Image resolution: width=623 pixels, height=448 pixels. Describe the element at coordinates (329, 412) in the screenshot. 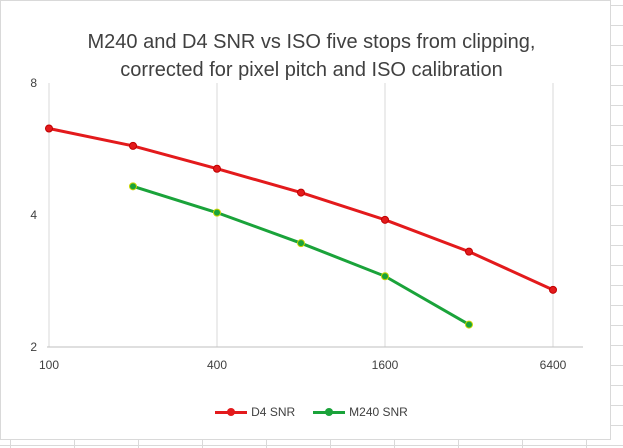

I see `legend-swatch-m240` at that location.